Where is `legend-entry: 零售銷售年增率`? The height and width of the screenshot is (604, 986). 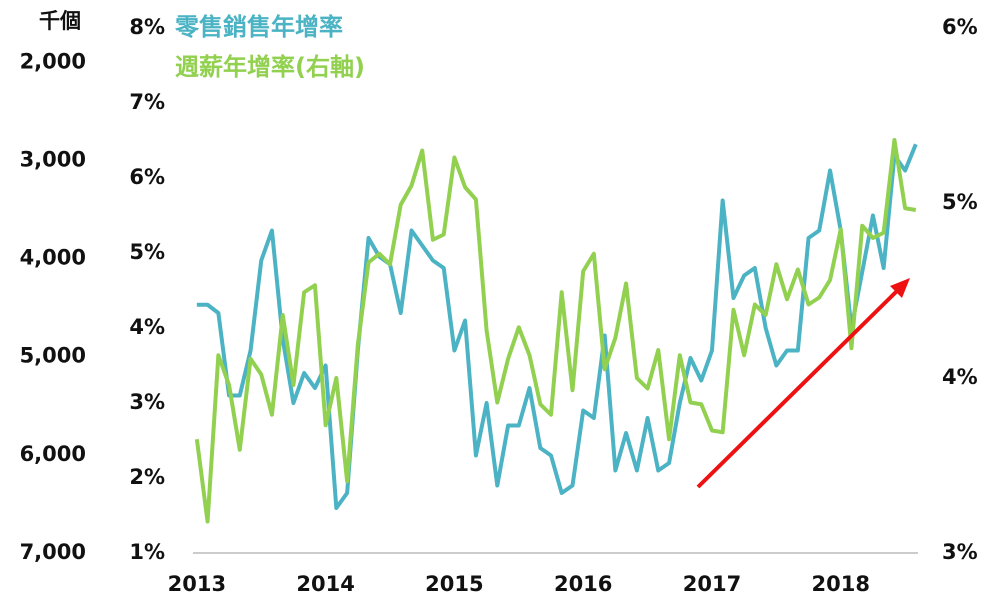 legend-entry: 零售銷售年增率 is located at coordinates (258, 27).